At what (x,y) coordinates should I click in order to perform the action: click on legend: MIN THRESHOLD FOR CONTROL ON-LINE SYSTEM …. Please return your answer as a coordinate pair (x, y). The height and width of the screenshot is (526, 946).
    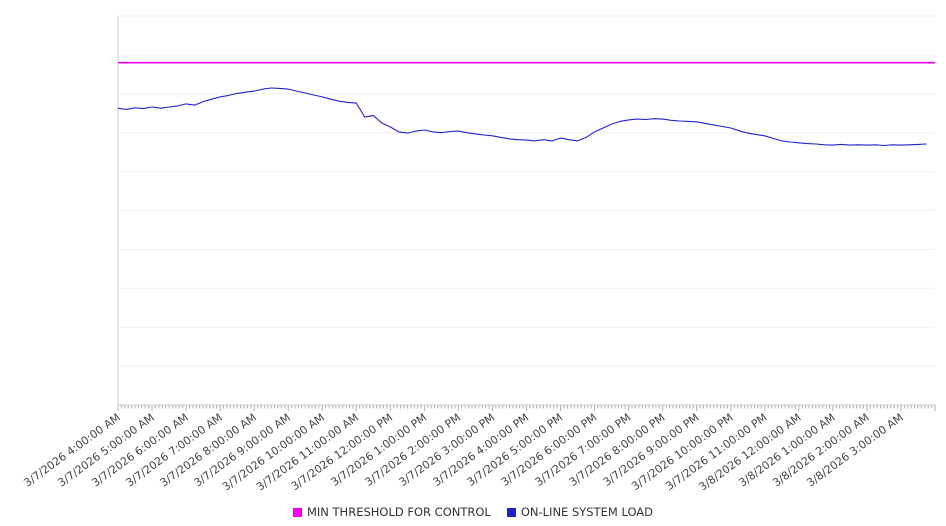
    Looking at the image, I should click on (473, 512).